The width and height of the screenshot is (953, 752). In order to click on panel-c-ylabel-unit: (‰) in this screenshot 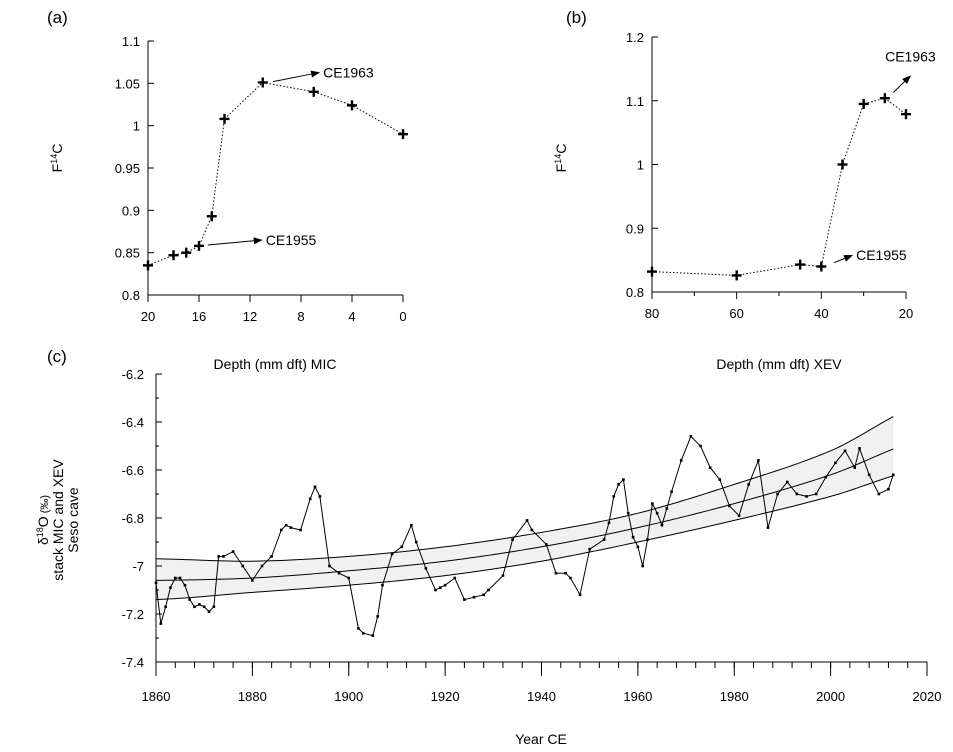, I will do `click(45, 505)`.